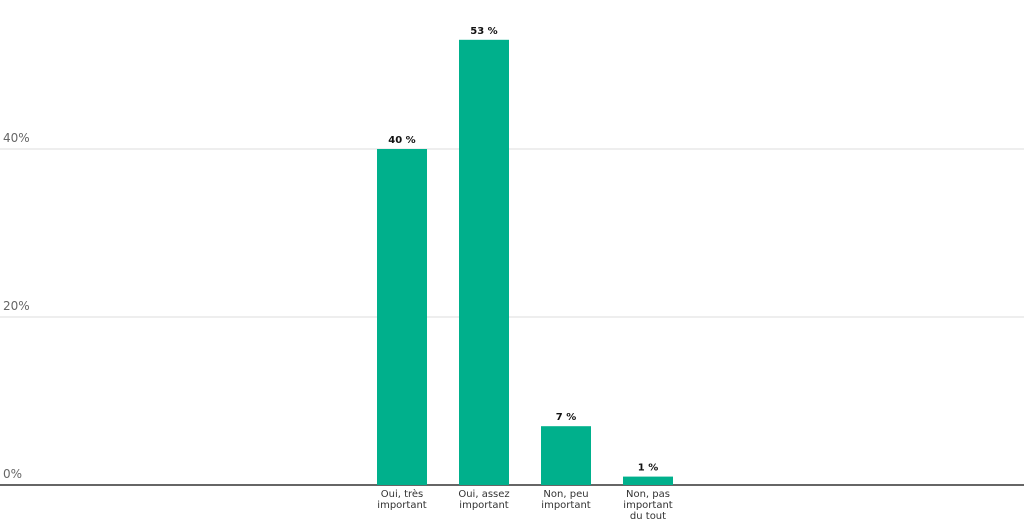 Image resolution: width=1024 pixels, height=524 pixels. What do you see at coordinates (566, 417) in the screenshot?
I see `data-label-3: 7 %` at bounding box center [566, 417].